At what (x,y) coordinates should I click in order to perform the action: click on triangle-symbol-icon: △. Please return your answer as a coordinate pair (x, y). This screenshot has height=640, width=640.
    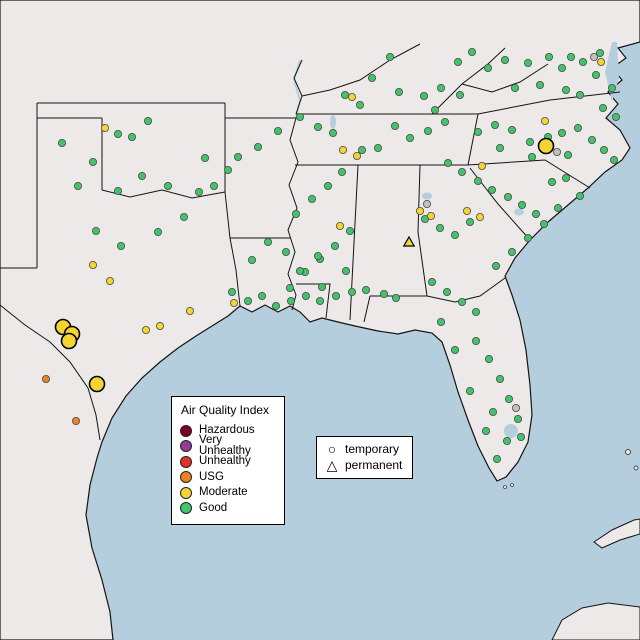
    Looking at the image, I should click on (332, 465).